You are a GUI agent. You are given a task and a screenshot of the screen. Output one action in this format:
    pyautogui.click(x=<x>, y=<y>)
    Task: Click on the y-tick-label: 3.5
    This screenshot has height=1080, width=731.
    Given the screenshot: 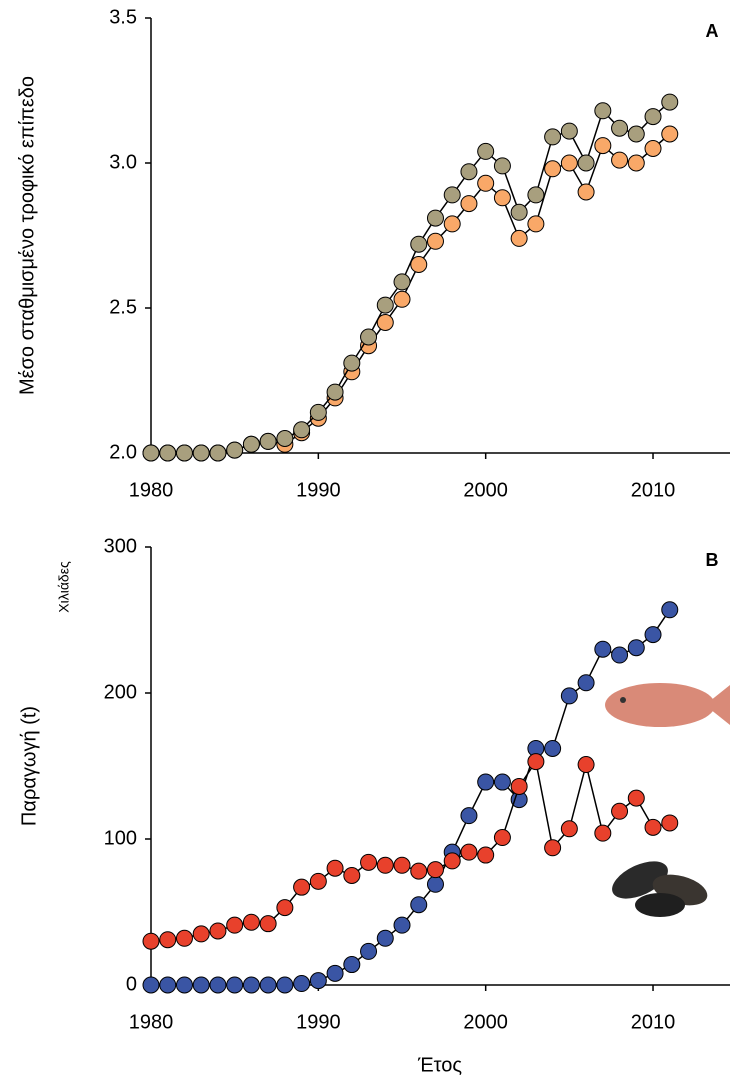 What is the action you would take?
    pyautogui.click(x=123, y=17)
    